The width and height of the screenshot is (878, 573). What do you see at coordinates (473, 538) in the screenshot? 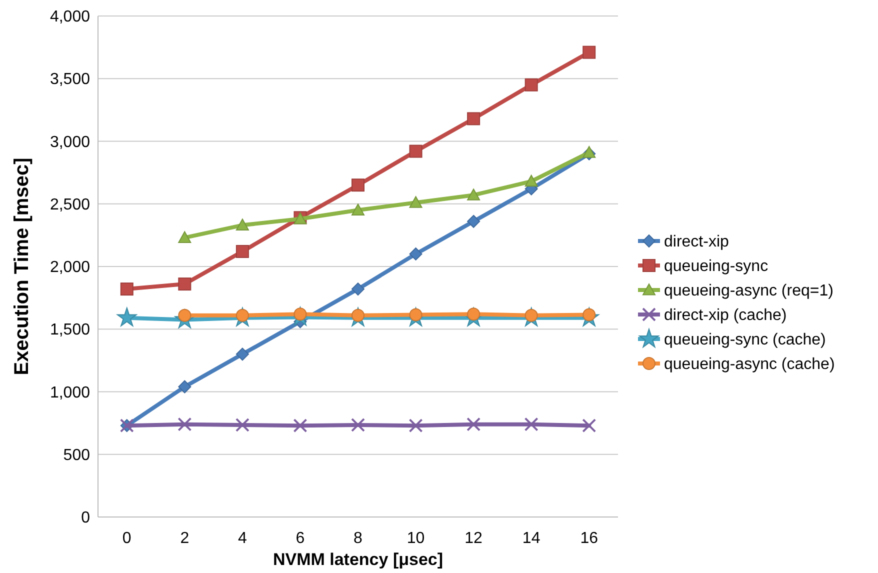
I see `x-tick-label: 12` at bounding box center [473, 538].